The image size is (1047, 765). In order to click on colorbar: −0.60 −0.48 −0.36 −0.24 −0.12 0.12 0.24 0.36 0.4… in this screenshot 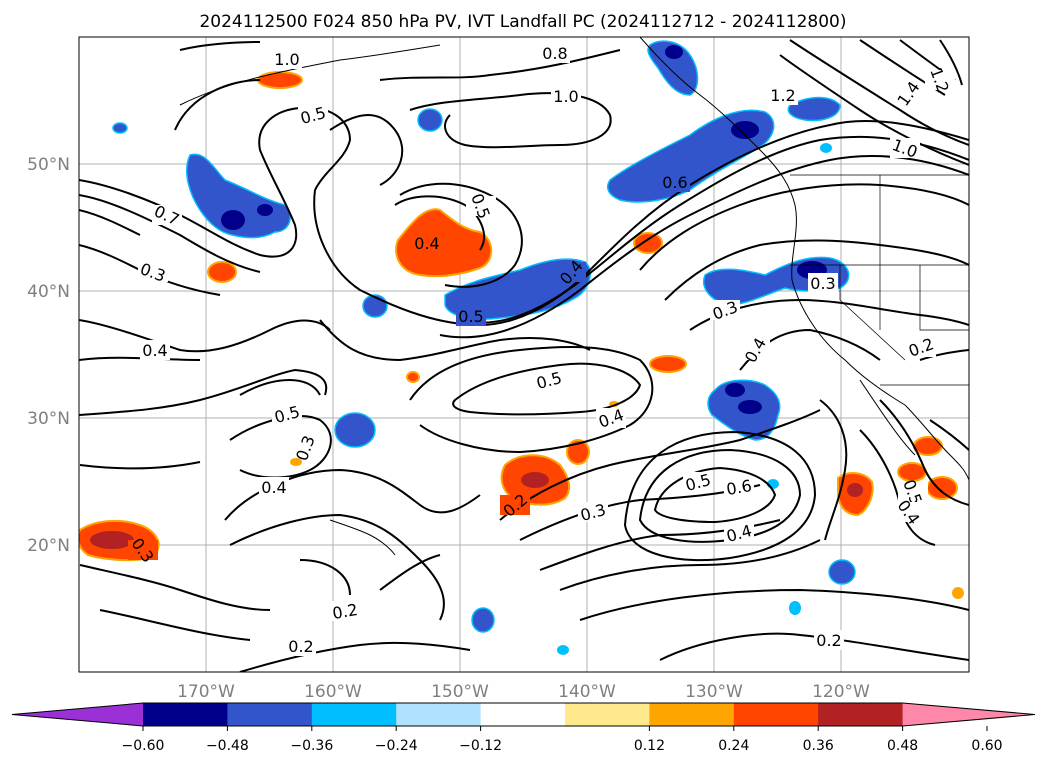, I will do `click(523, 728)`.